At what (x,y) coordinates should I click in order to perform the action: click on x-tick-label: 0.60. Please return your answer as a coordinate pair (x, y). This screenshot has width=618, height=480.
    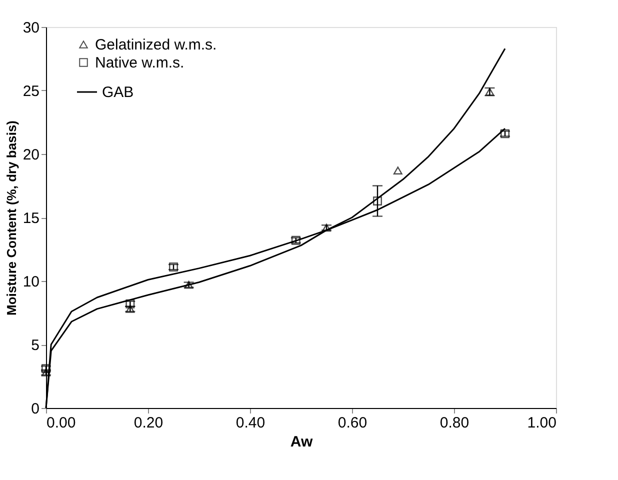
    Looking at the image, I should click on (353, 423).